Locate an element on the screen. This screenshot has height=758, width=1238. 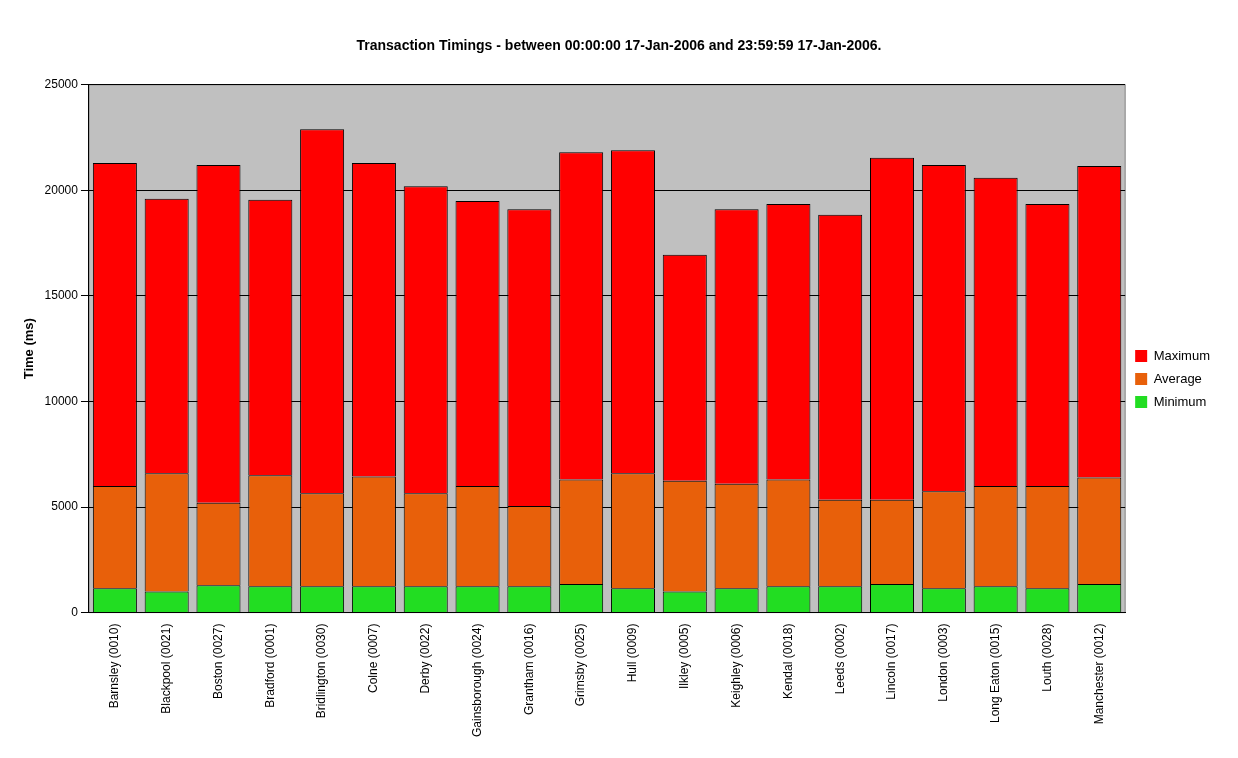
x-tick-label: Boston (0027) is located at coordinates (217, 661).